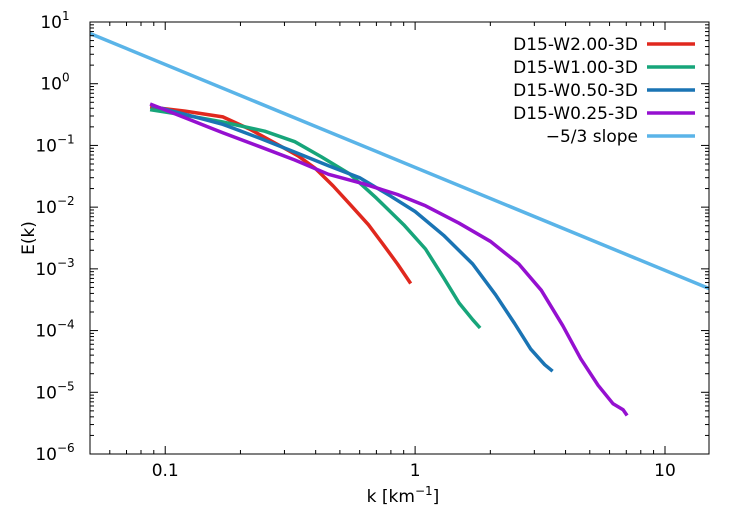 The width and height of the screenshot is (747, 518). What do you see at coordinates (54, 83) in the screenshot?
I see `y-tick-label: 10⁰` at bounding box center [54, 83].